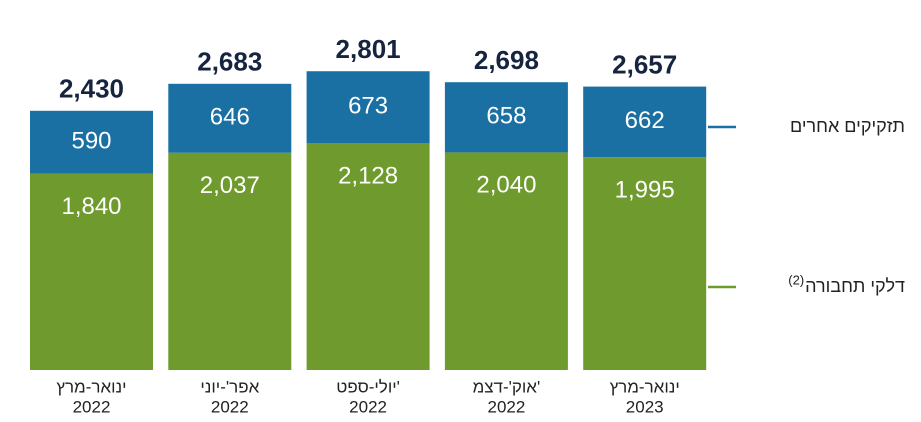  I want to click on legend-note: (2), so click(796, 279).